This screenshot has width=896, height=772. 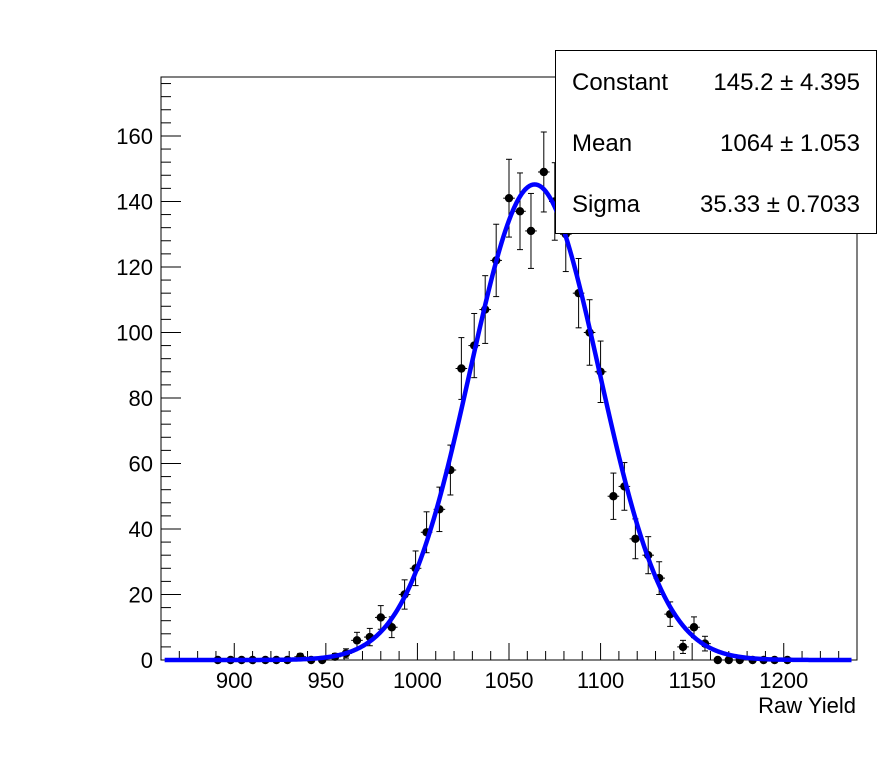 I want to click on y-tick-label: 60, so click(x=141, y=463).